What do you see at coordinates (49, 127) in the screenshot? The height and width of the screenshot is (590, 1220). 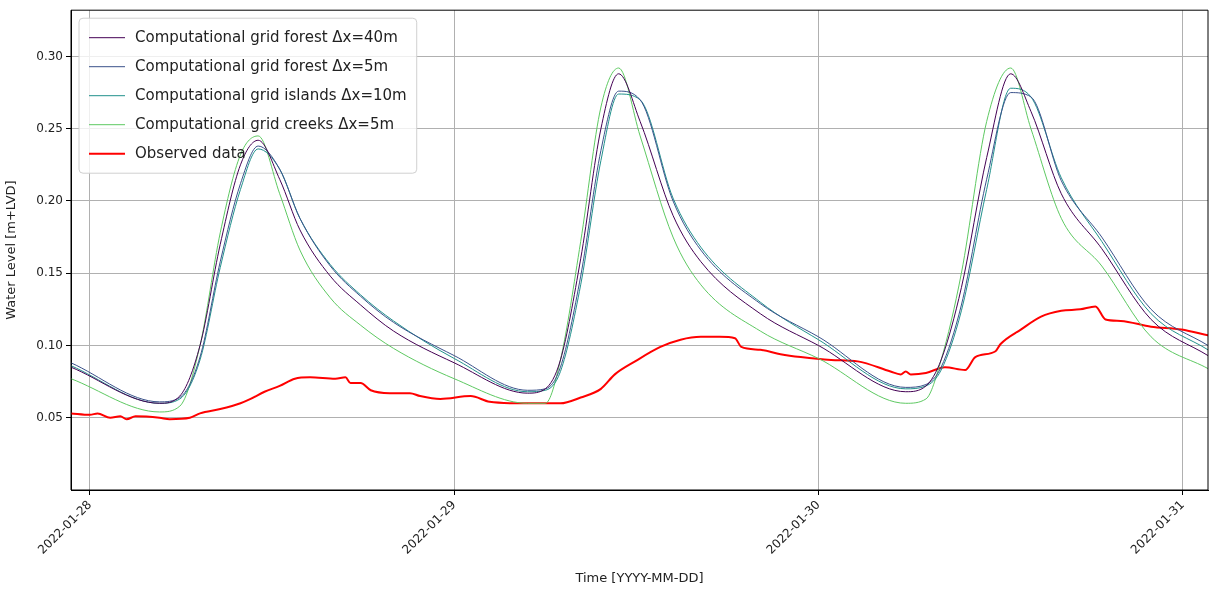 I see `y-tick-label: 0.25` at bounding box center [49, 127].